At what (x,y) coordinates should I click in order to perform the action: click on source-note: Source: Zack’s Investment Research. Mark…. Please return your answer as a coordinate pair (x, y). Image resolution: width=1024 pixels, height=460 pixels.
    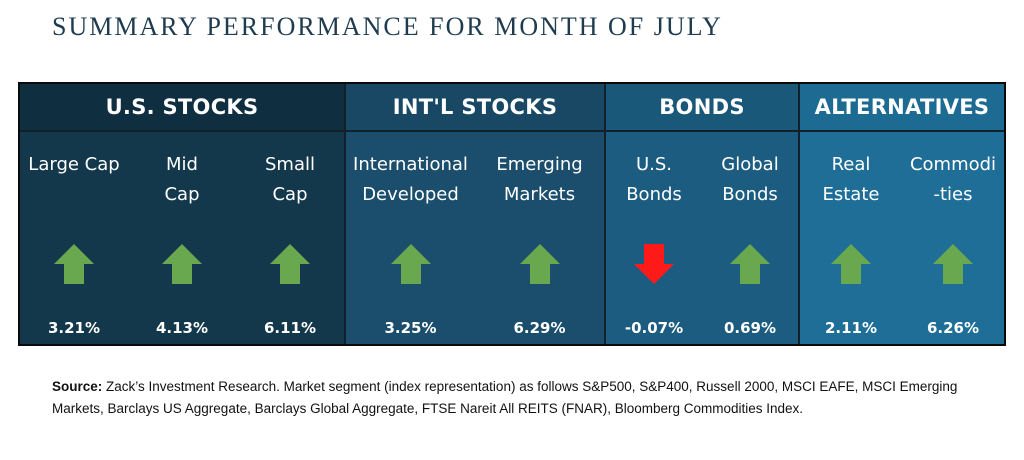
    Looking at the image, I should click on (512, 398).